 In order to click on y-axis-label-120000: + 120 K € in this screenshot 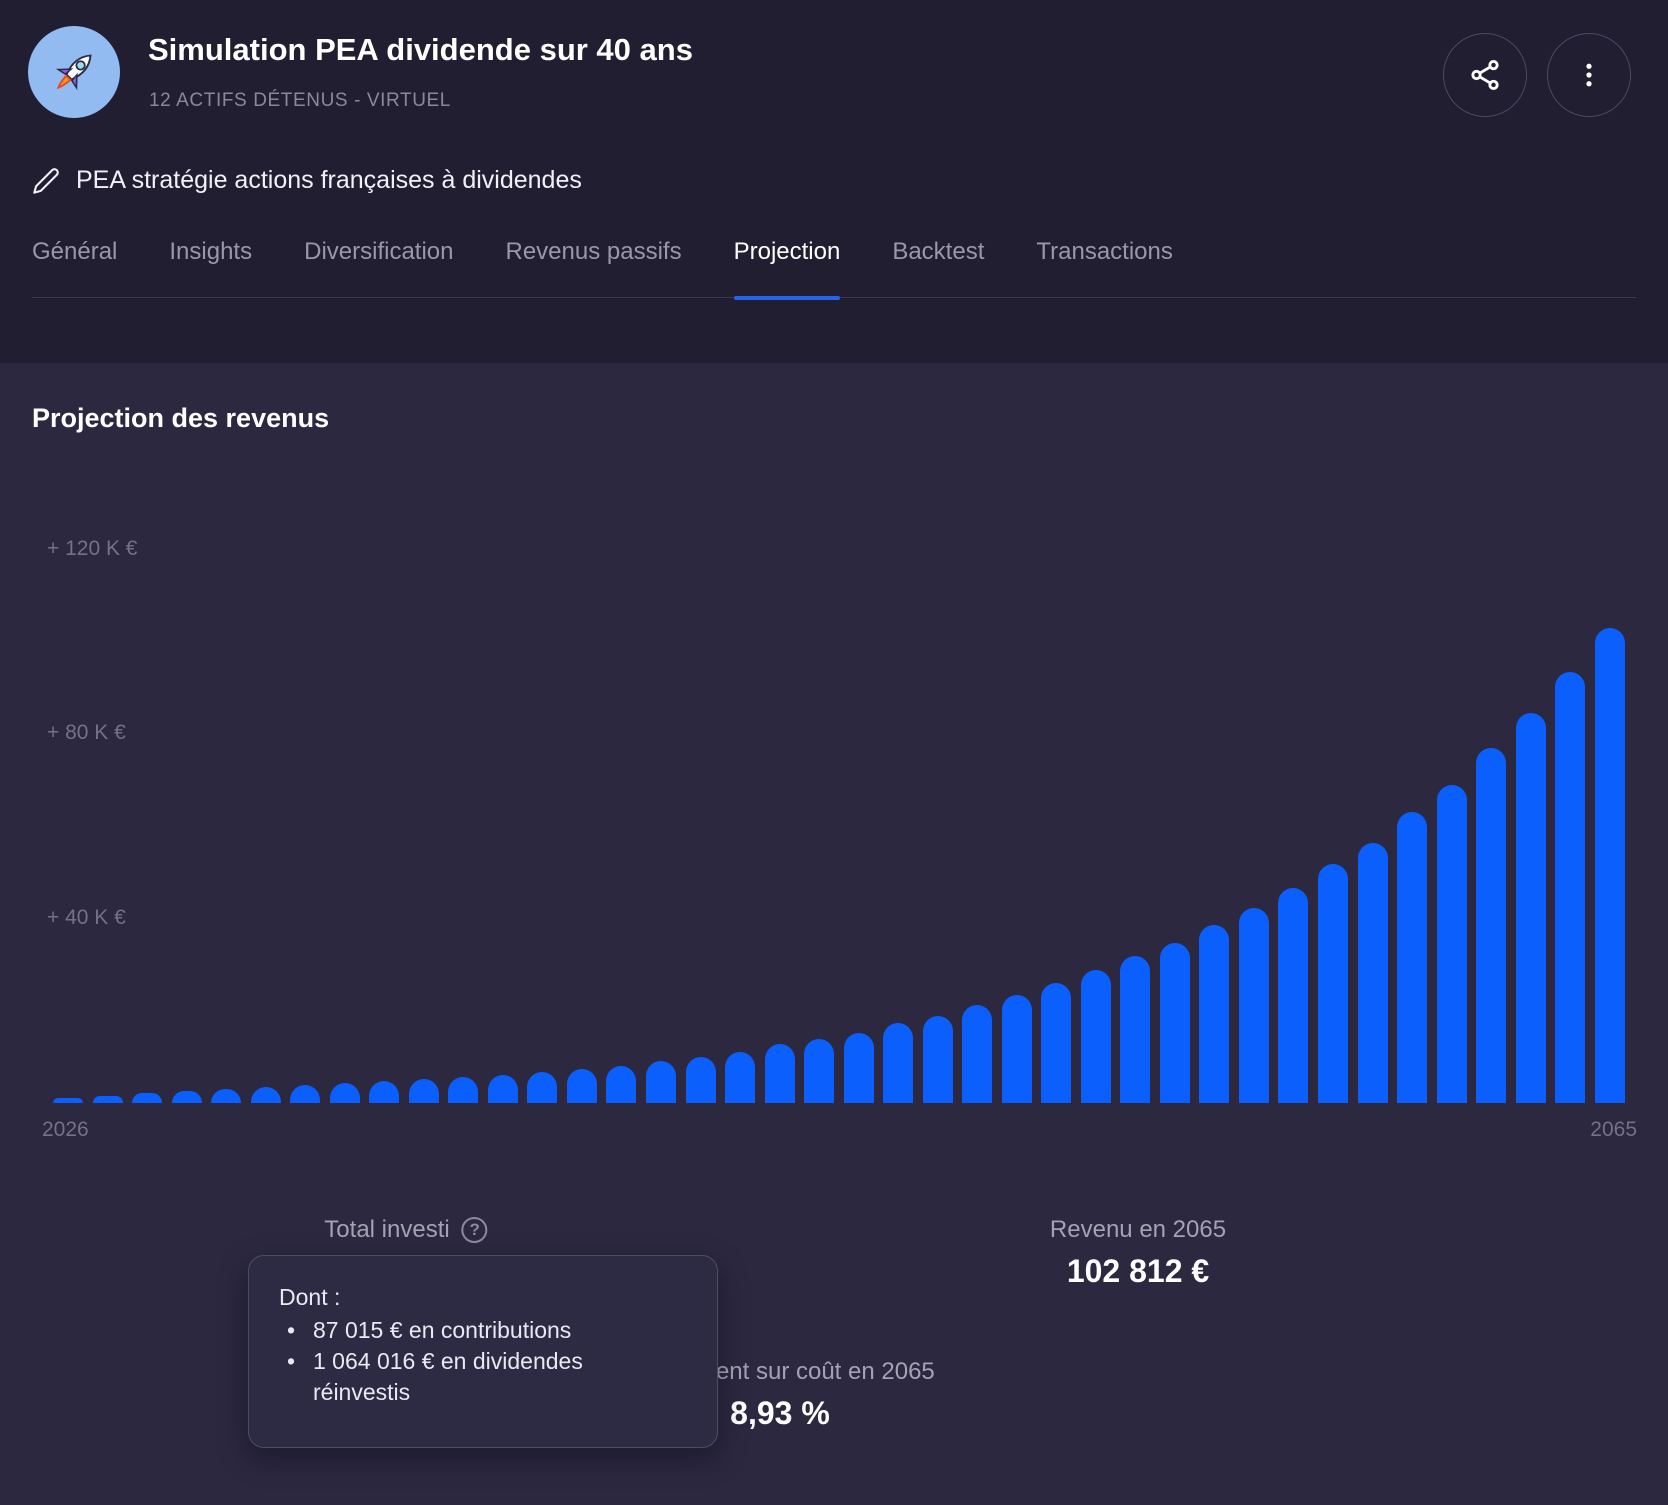, I will do `click(92, 548)`.